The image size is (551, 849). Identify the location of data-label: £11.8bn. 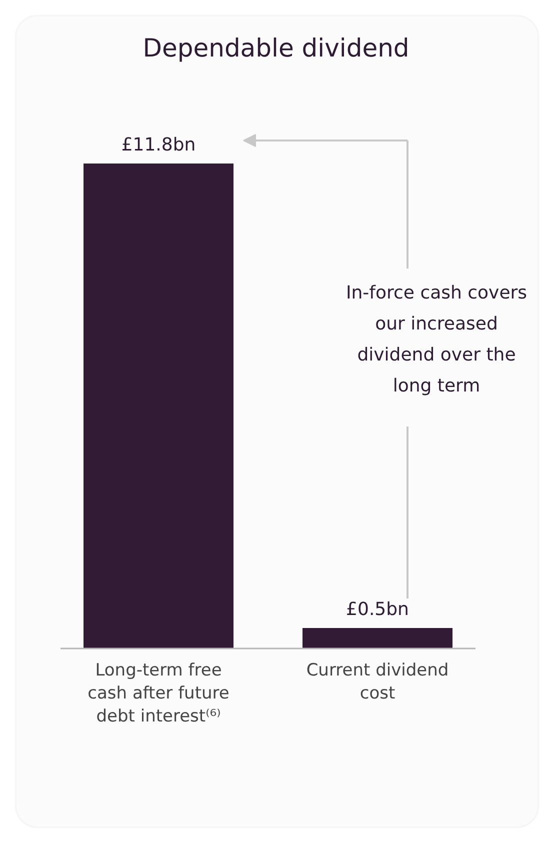
(158, 145).